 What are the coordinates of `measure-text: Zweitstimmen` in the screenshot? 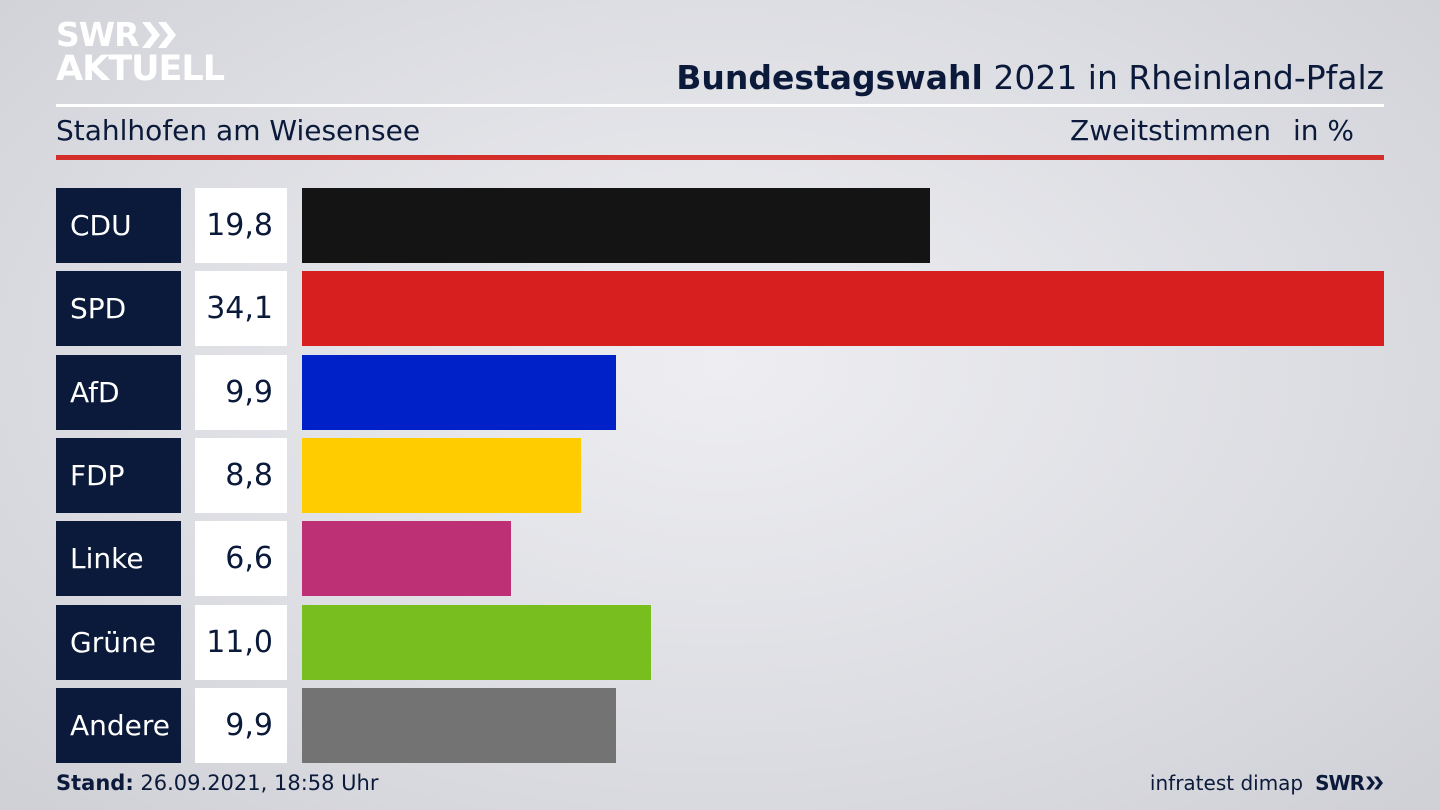 It's located at (1170, 130).